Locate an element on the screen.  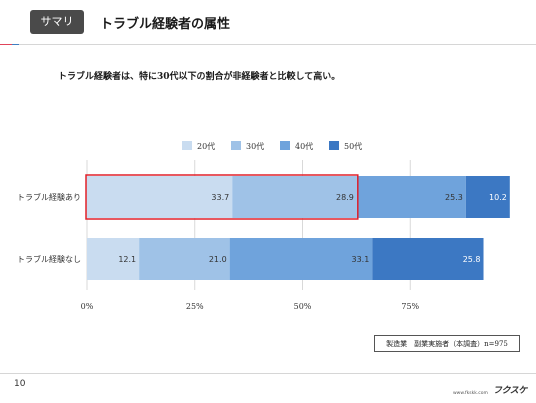
page-number: 10 is located at coordinates (20, 384).